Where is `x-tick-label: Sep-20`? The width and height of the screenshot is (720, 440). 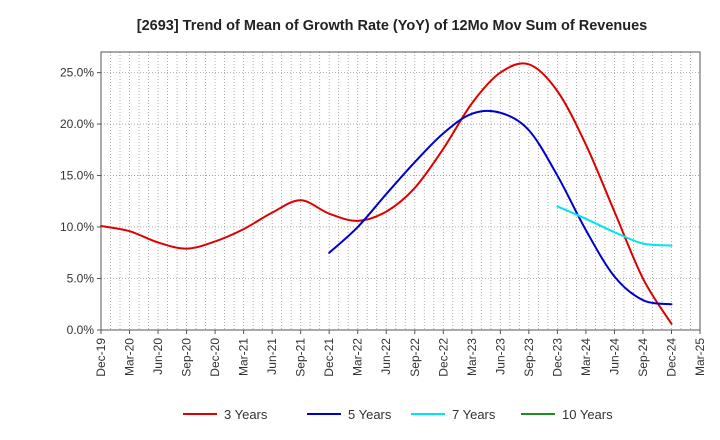
x-tick-label: Sep-20 is located at coordinates (187, 357).